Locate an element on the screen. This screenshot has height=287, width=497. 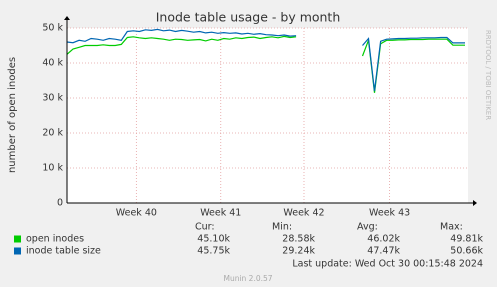
stat-value: 50.66k is located at coordinates (466, 251).